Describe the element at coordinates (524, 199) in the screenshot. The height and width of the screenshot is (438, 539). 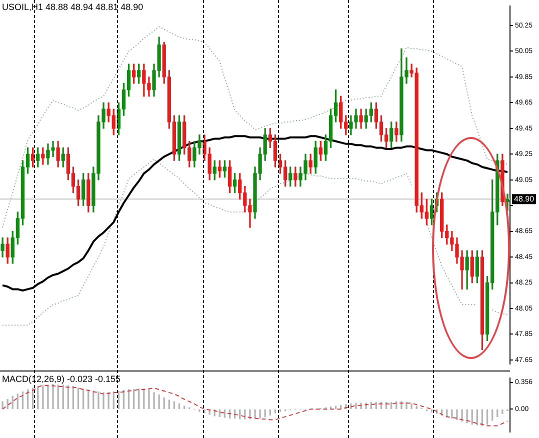
I see `ref-line-label: 48.90` at that location.